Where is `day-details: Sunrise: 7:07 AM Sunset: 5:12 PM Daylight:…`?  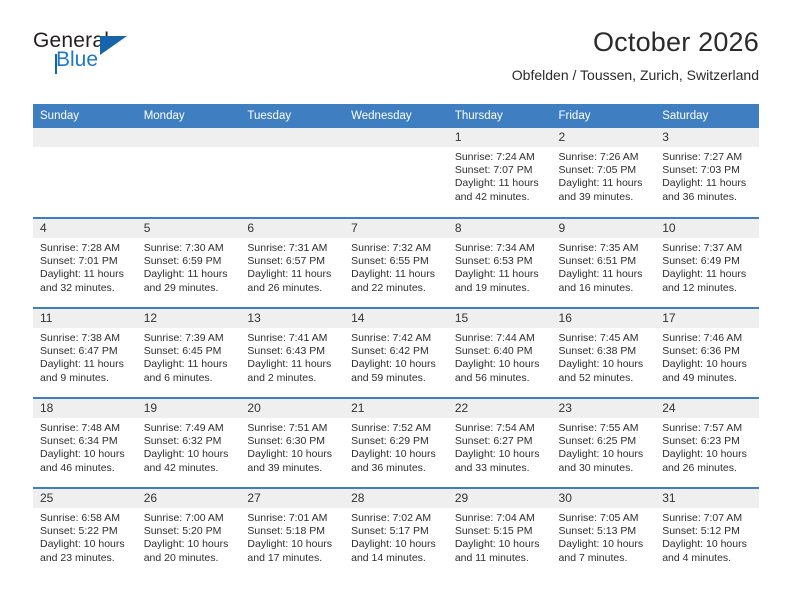
day-details: Sunrise: 7:07 AM Sunset: 5:12 PM Daylight:… is located at coordinates (707, 536).